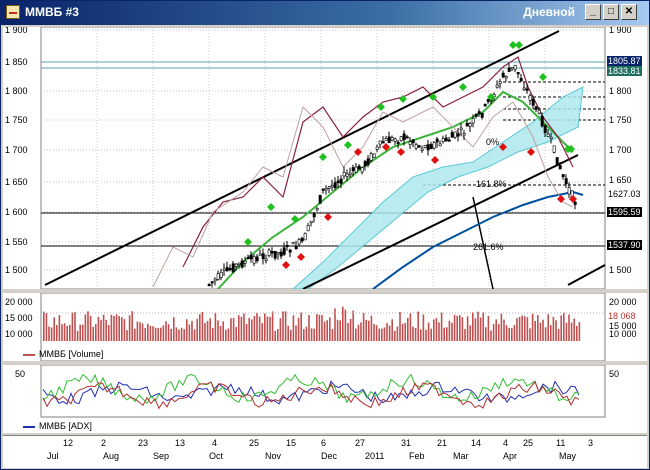  Describe the element at coordinates (611, 12) in the screenshot. I see `maximize-button: □` at that location.